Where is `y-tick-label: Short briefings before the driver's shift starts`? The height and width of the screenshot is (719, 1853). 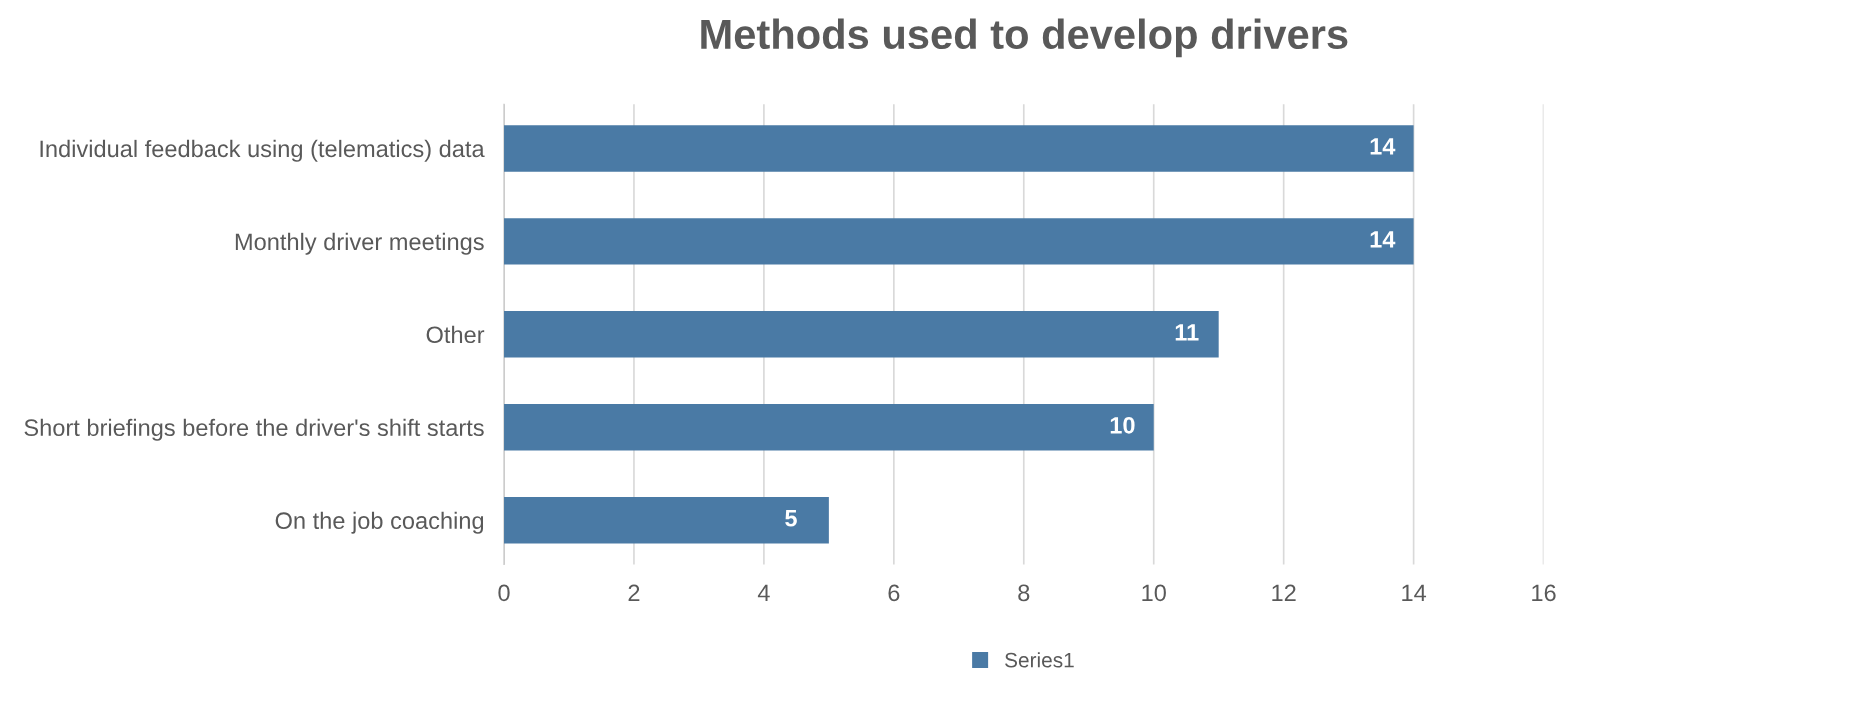
y-tick-label: Short briefings before the driver's shift starts is located at coordinates (254, 429).